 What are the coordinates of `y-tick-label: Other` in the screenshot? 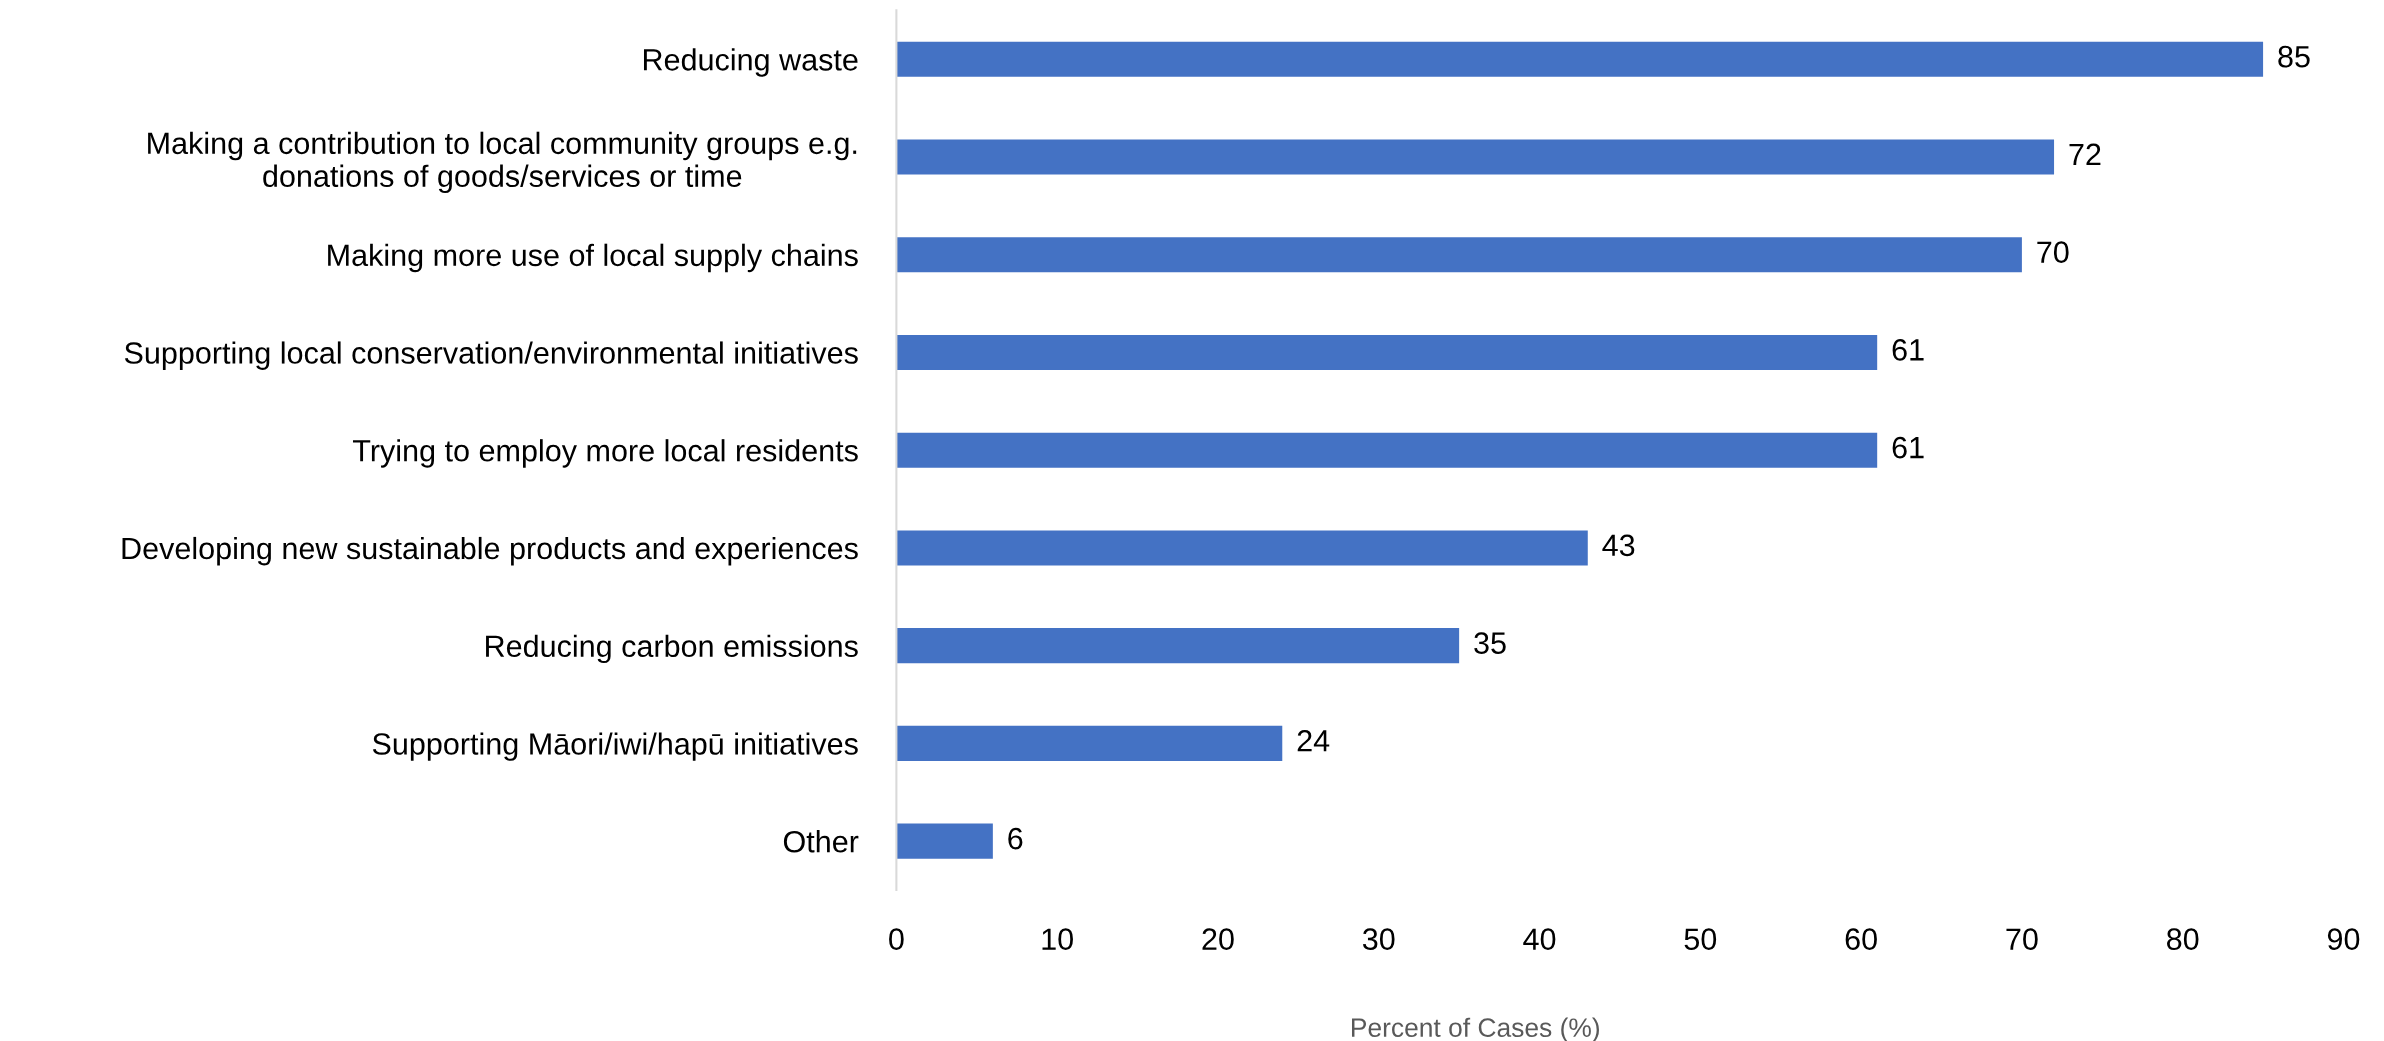 It's located at (821, 841).